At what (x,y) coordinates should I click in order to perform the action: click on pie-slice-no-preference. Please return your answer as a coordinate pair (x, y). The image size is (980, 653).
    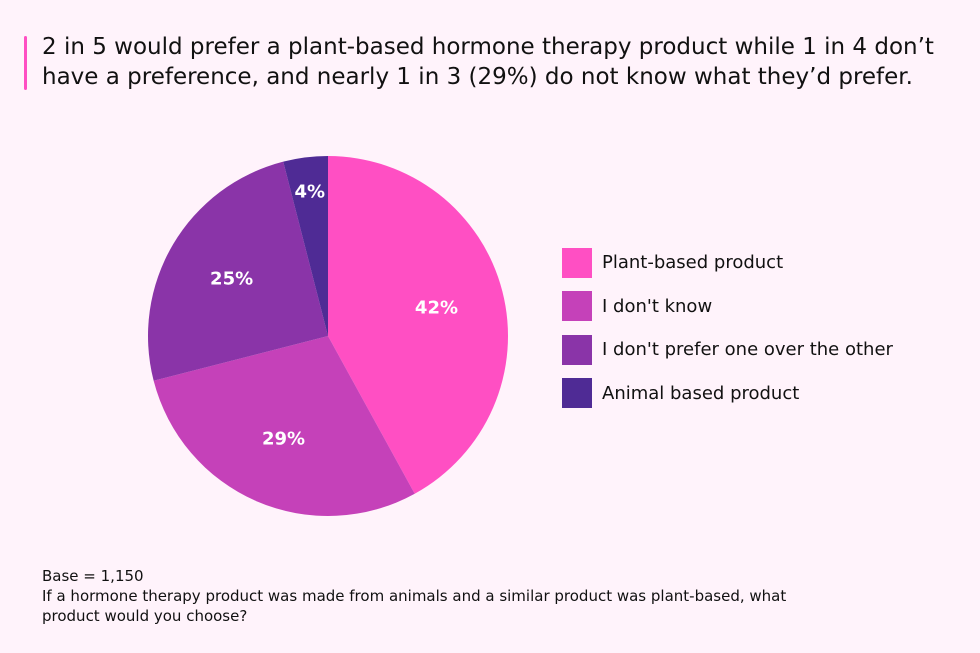
    Looking at the image, I should click on (238, 271).